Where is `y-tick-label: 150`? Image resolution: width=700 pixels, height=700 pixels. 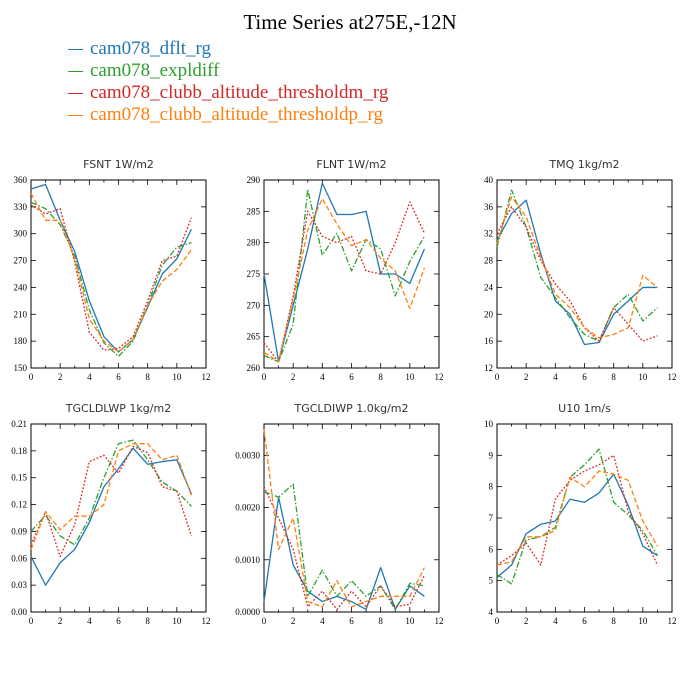 y-tick-label: 150 is located at coordinates (21, 368).